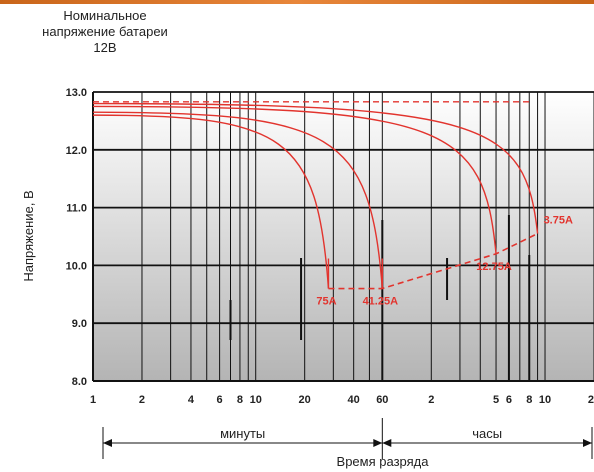  Describe the element at coordinates (383, 461) in the screenshot. I see `x-axis-label: Время разряда` at that location.